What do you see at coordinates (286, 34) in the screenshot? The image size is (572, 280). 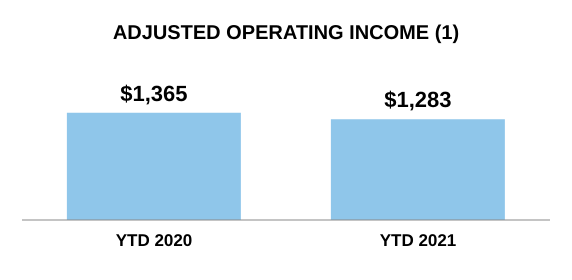 I see `chart-title: ADJUSTED OPERATING INCOME (1)` at bounding box center [286, 34].